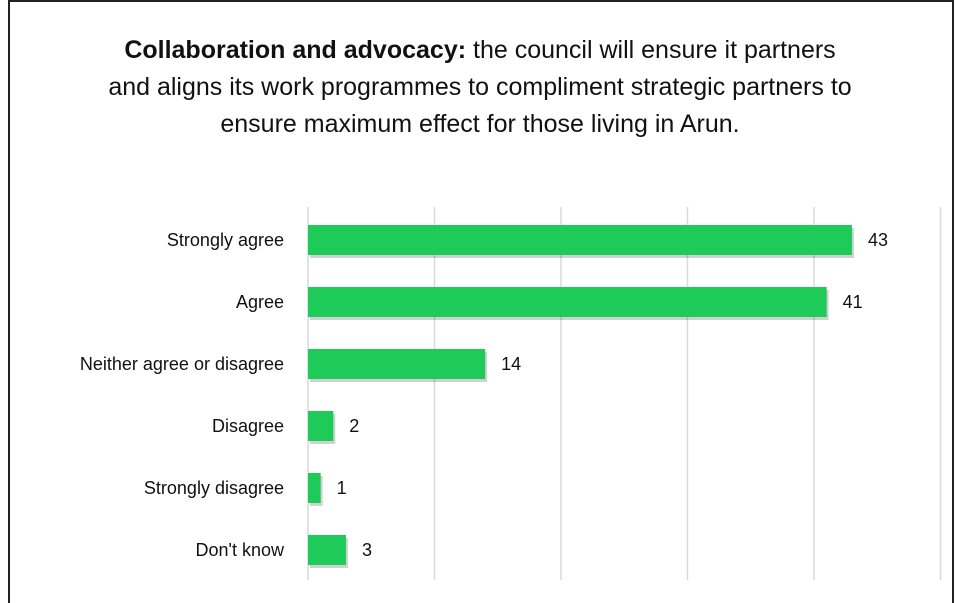  What do you see at coordinates (511, 364) in the screenshot?
I see `value-label: 14` at bounding box center [511, 364].